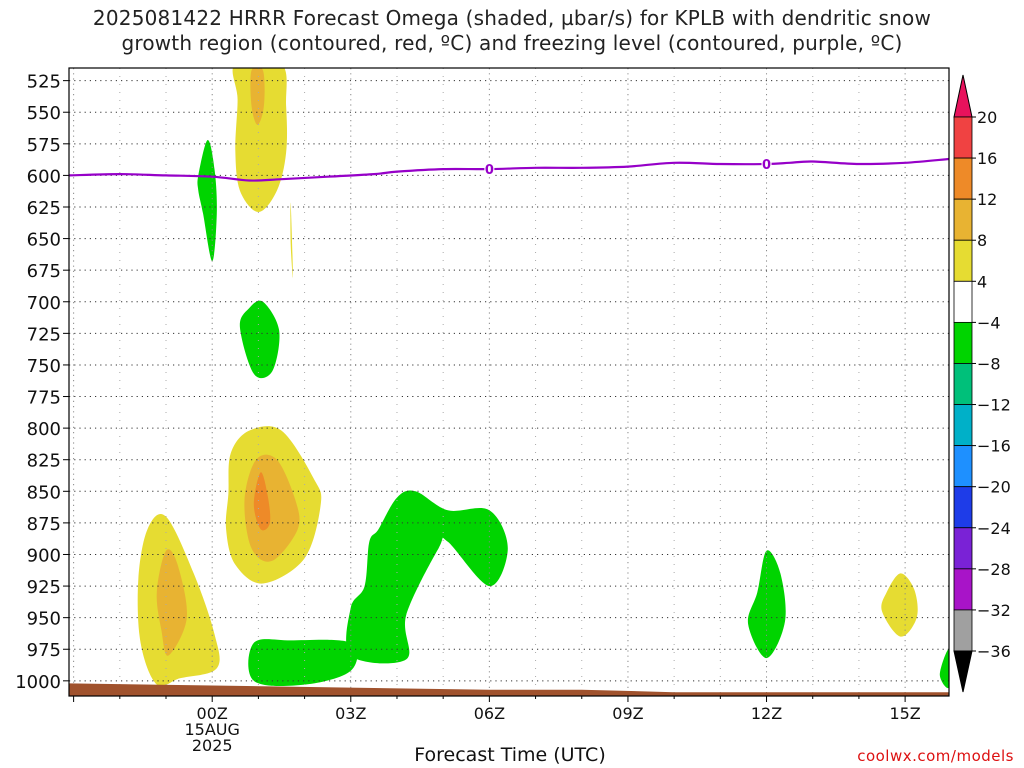 The height and width of the screenshot is (768, 1024). I want to click on y-tick-label-650: 650, so click(44, 240).